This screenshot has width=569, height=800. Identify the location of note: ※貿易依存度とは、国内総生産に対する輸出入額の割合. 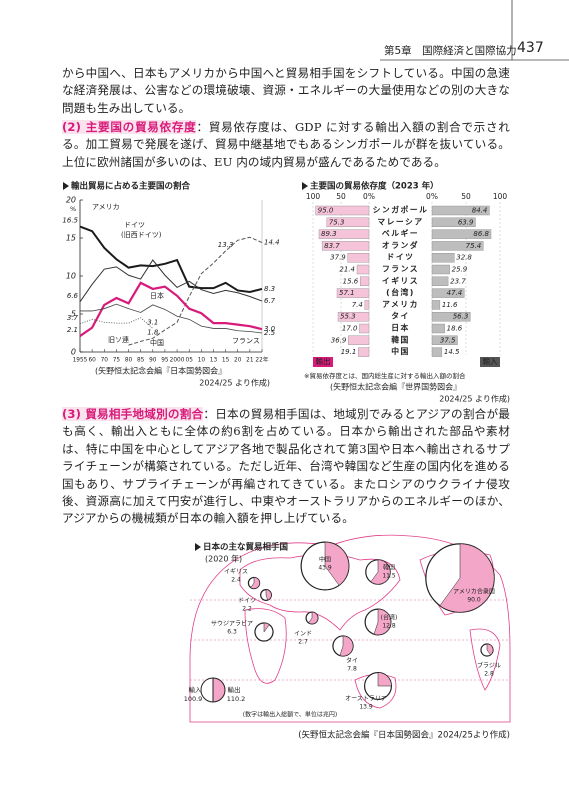
(385, 375).